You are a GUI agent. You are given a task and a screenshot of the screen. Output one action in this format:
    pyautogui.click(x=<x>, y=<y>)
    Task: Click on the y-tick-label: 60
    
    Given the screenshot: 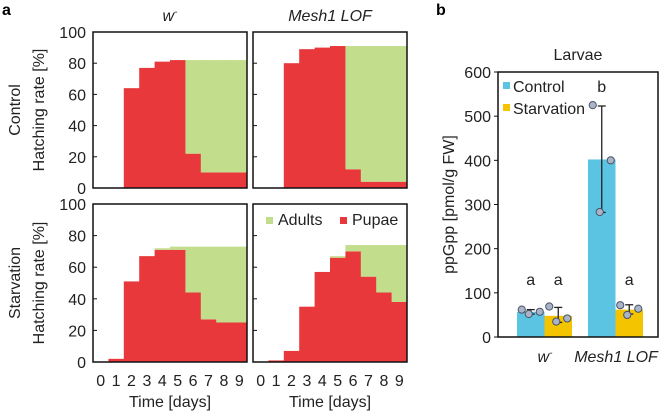 What is the action you would take?
    pyautogui.click(x=77, y=95)
    